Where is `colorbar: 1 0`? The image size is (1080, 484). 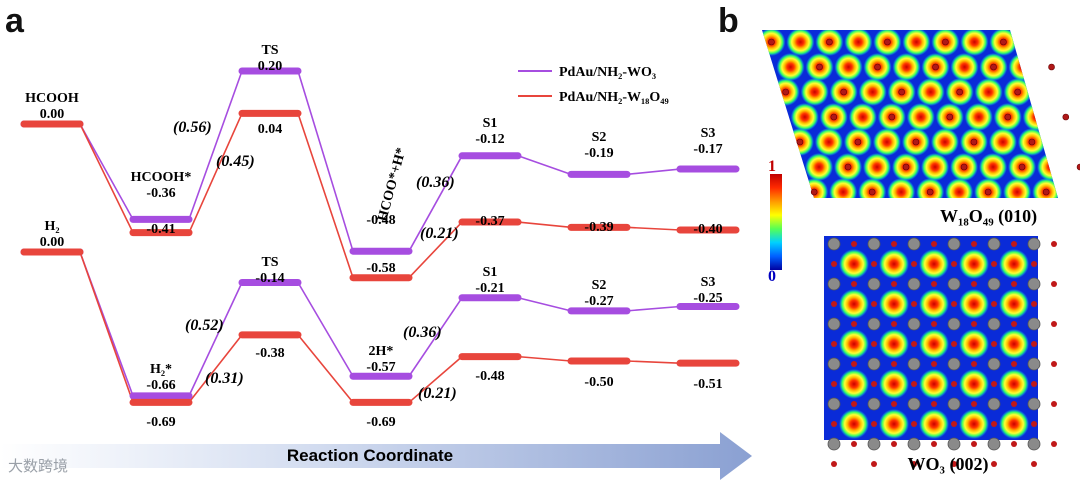 colorbar: 1 0 is located at coordinates (772, 225).